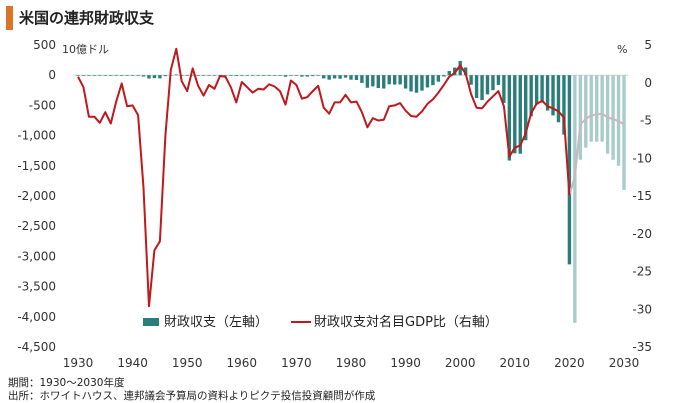 Image resolution: width=680 pixels, height=403 pixels. What do you see at coordinates (642, 347) in the screenshot?
I see `right-tick-label: -35` at bounding box center [642, 347].